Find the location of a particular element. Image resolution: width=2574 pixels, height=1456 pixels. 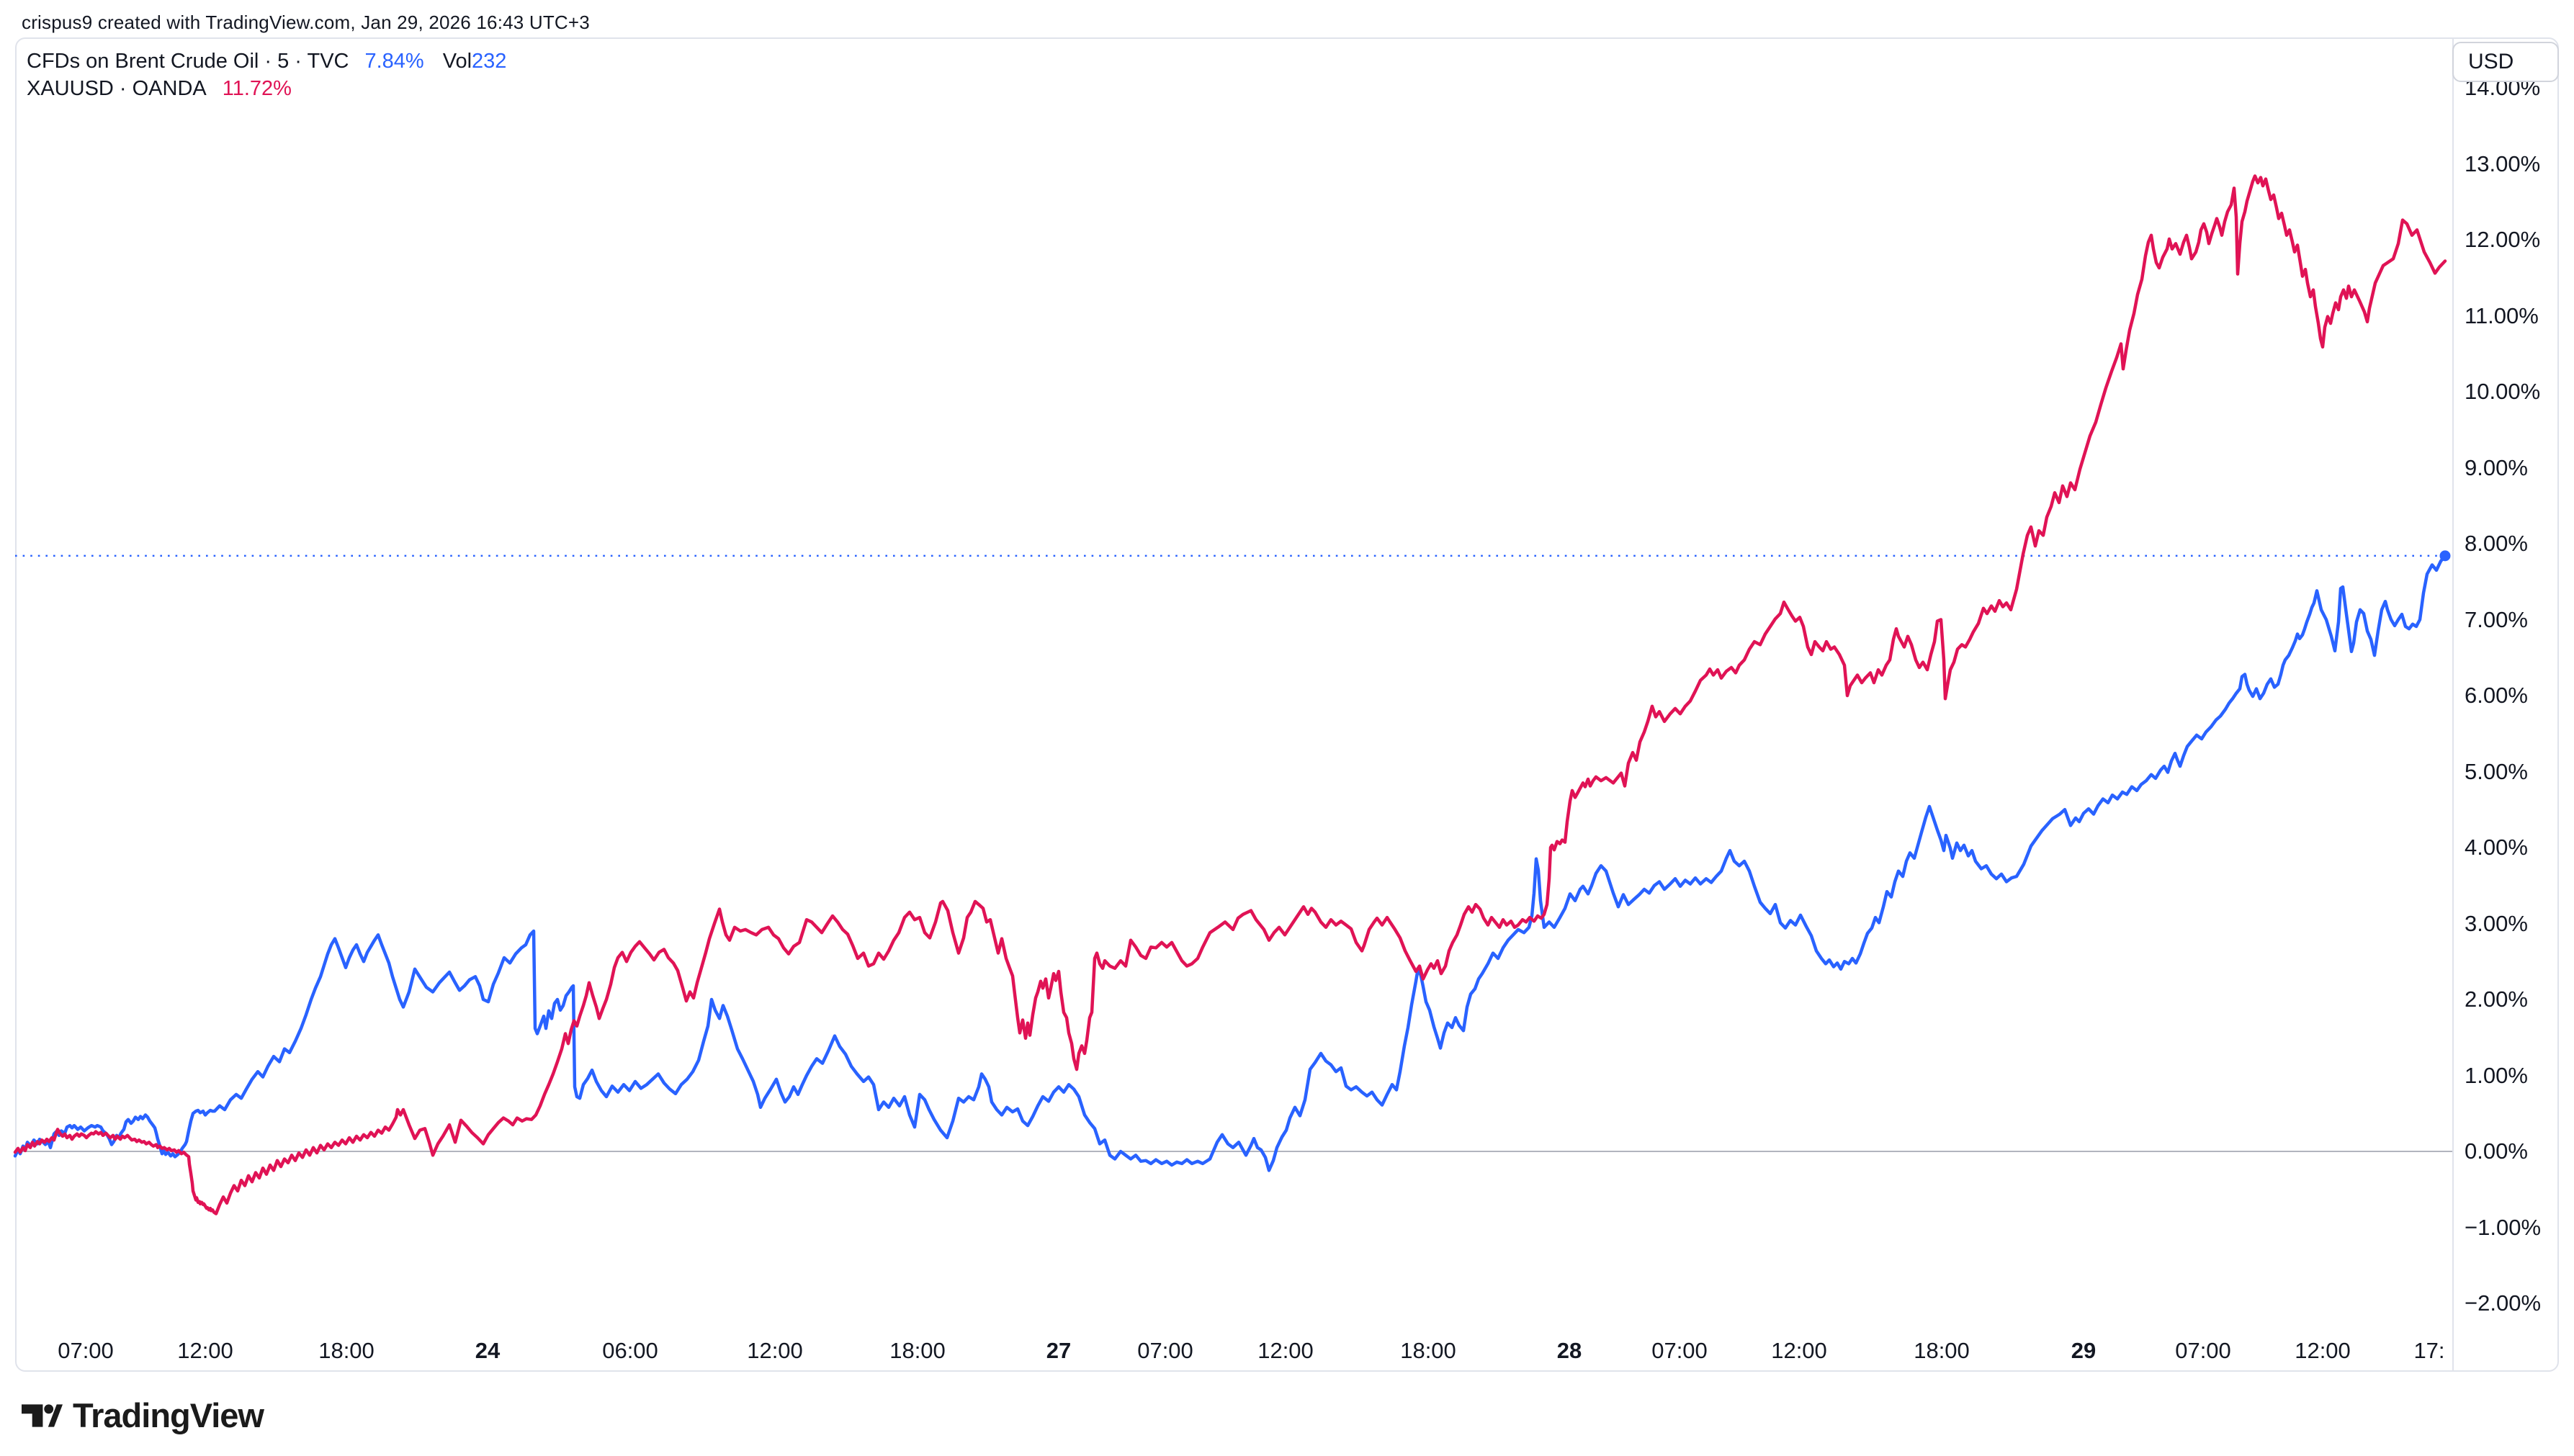

price-tick-label: 11.00% is located at coordinates (2502, 315).